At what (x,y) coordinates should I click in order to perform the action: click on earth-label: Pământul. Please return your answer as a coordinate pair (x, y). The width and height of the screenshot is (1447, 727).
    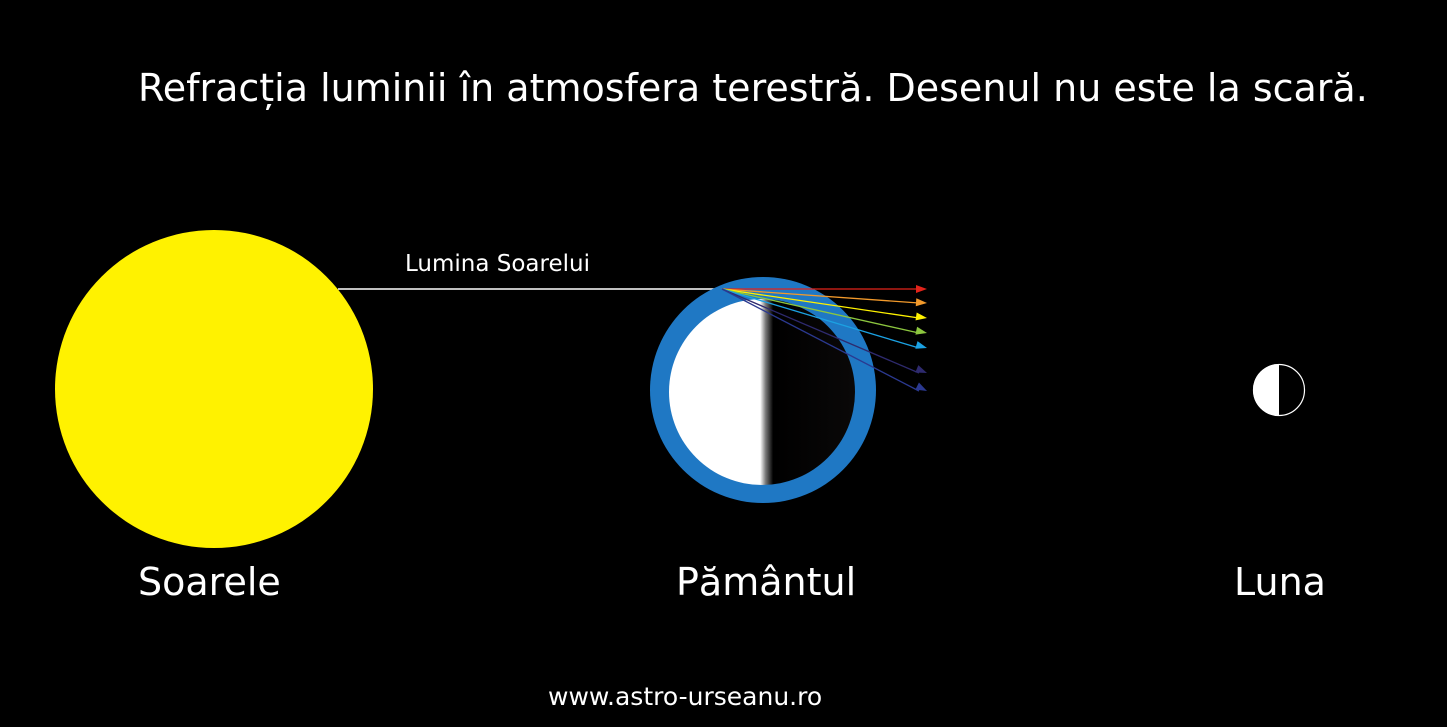
    Looking at the image, I should click on (766, 582).